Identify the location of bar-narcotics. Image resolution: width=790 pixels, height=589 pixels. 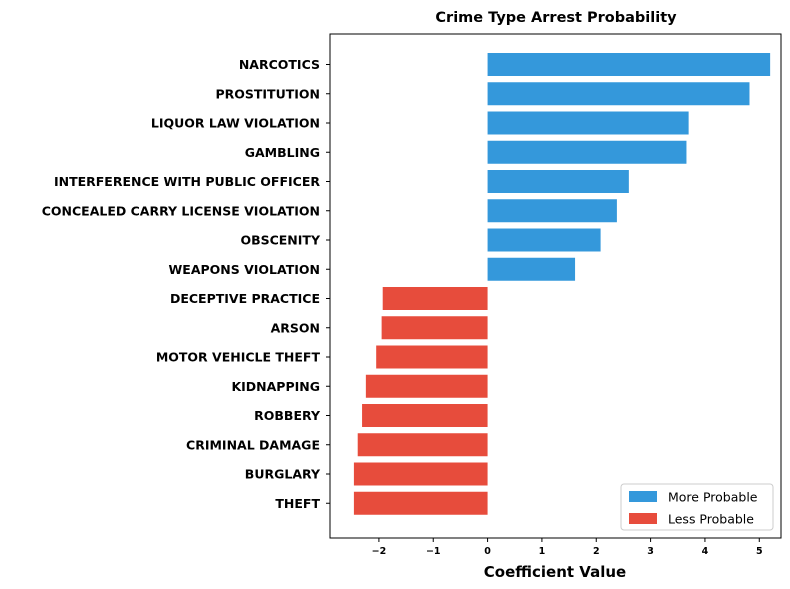
(629, 64).